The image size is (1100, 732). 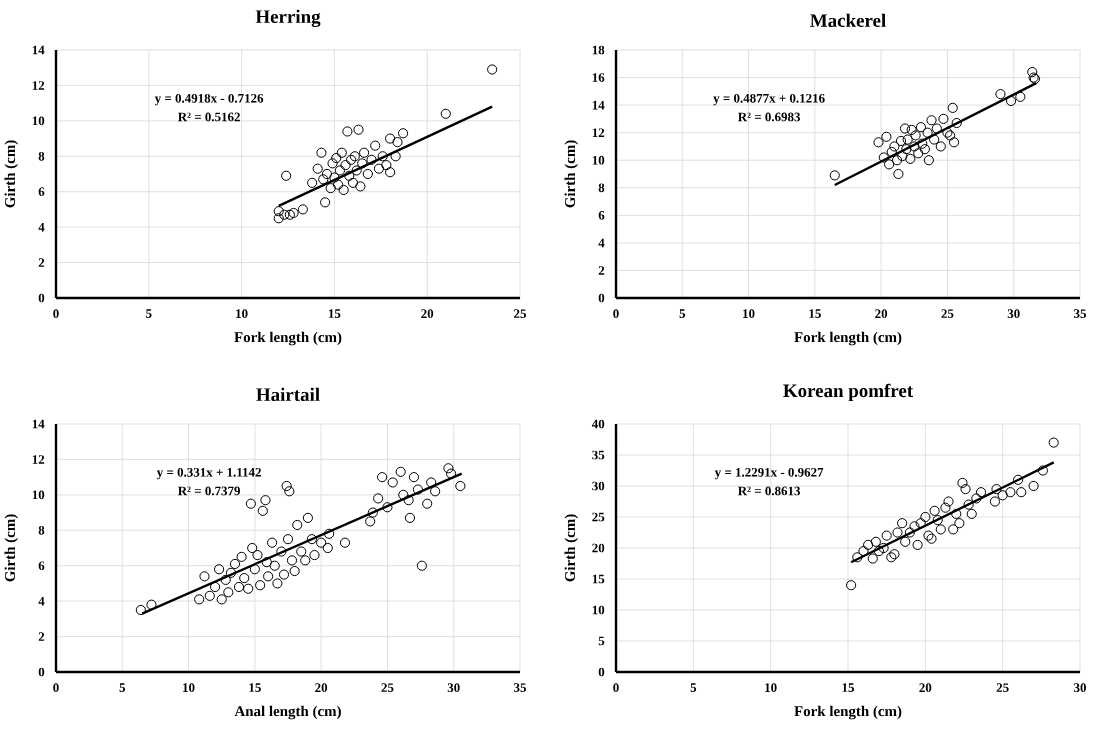 I want to click on chart-title: Korean pomfret, so click(x=848, y=392).